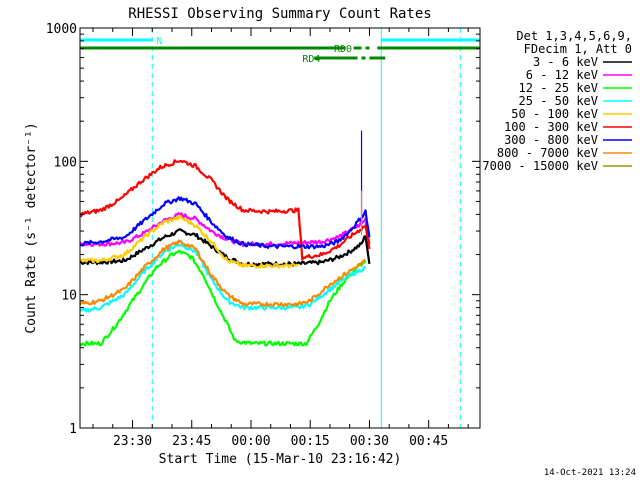 Image resolution: width=640 pixels, height=484 pixels. Describe the element at coordinates (73, 429) in the screenshot. I see `y-tick-label-0: 1` at that location.